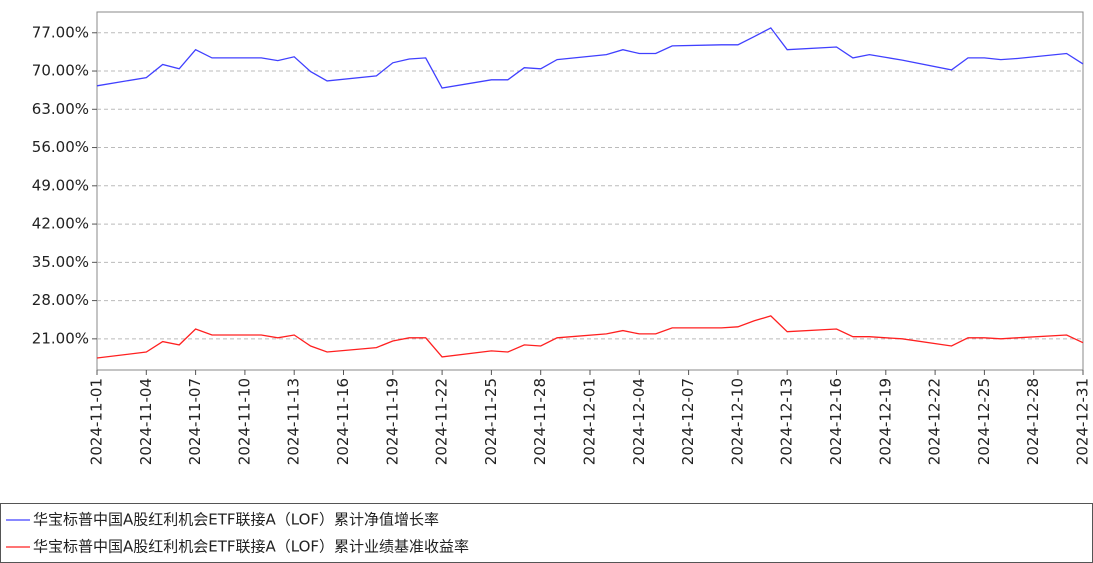 The image size is (1093, 563). Describe the element at coordinates (60, 224) in the screenshot. I see `y-tick-label: 42.00%` at that location.